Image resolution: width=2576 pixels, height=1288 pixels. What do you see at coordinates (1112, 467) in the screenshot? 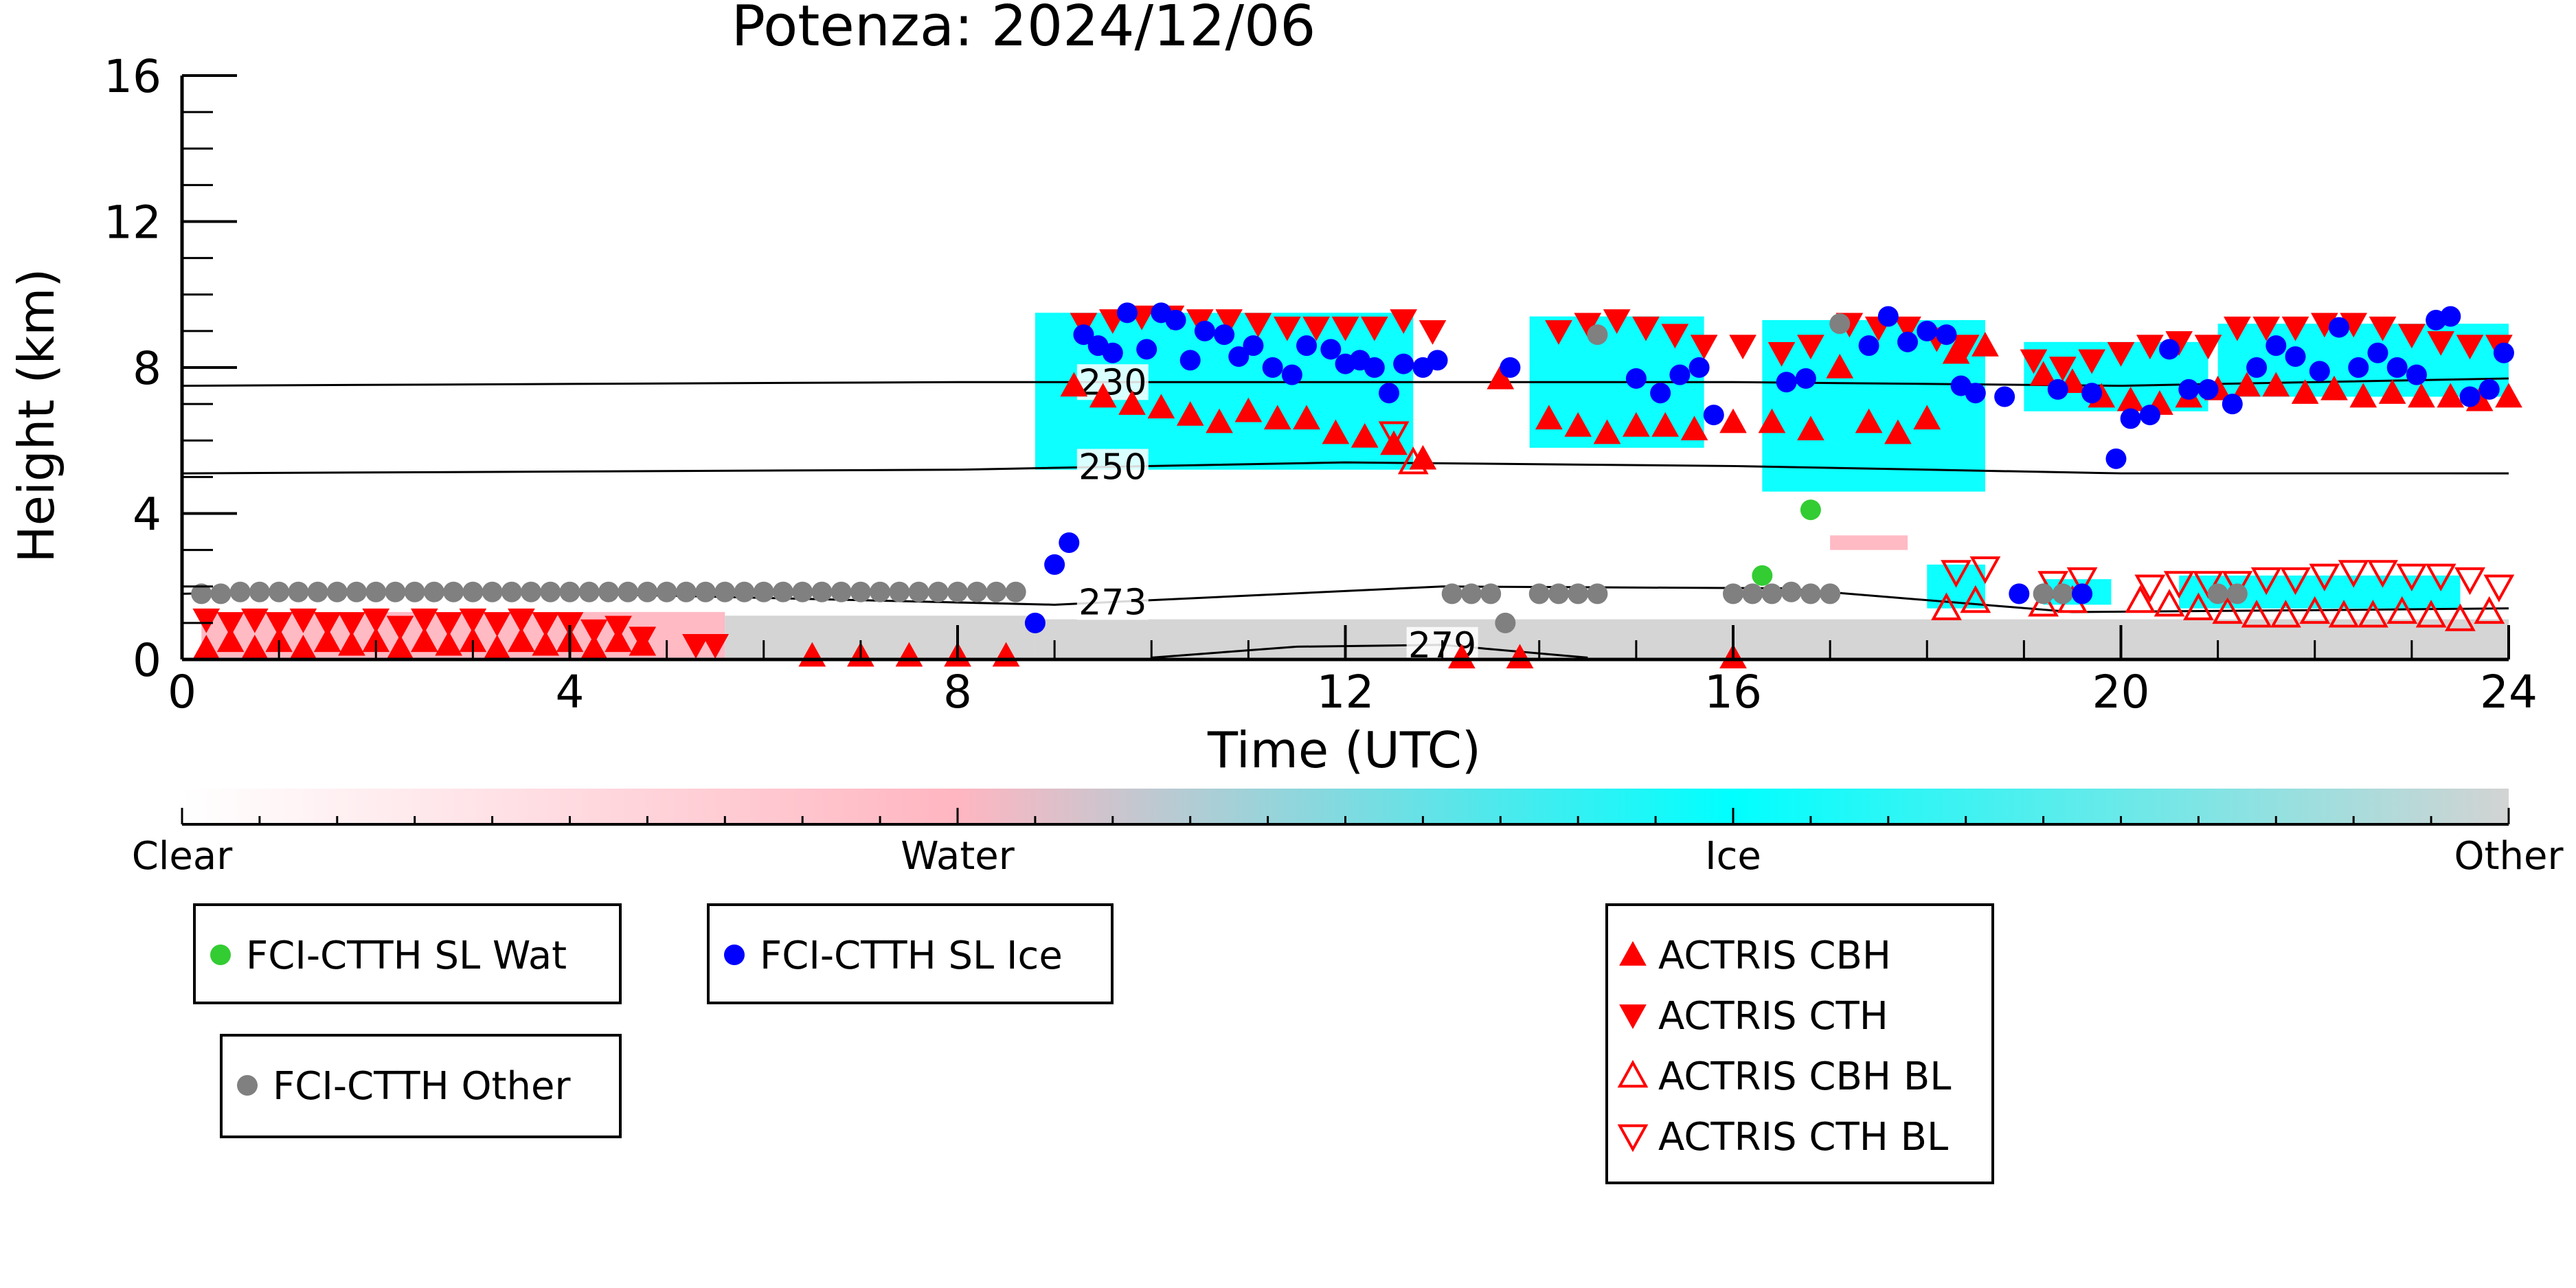
I see `contour-label: 250` at bounding box center [1112, 467].